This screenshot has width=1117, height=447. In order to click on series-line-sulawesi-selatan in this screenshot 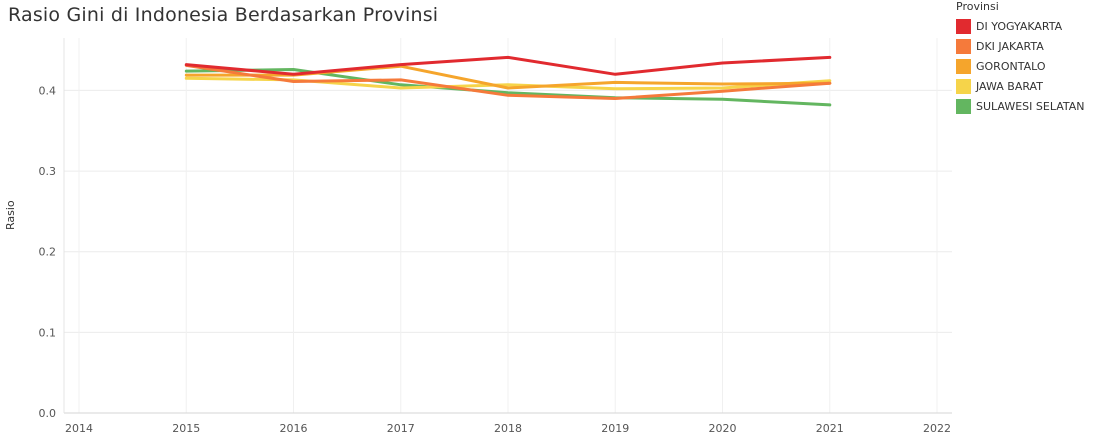, I will do `click(508, 87)`.